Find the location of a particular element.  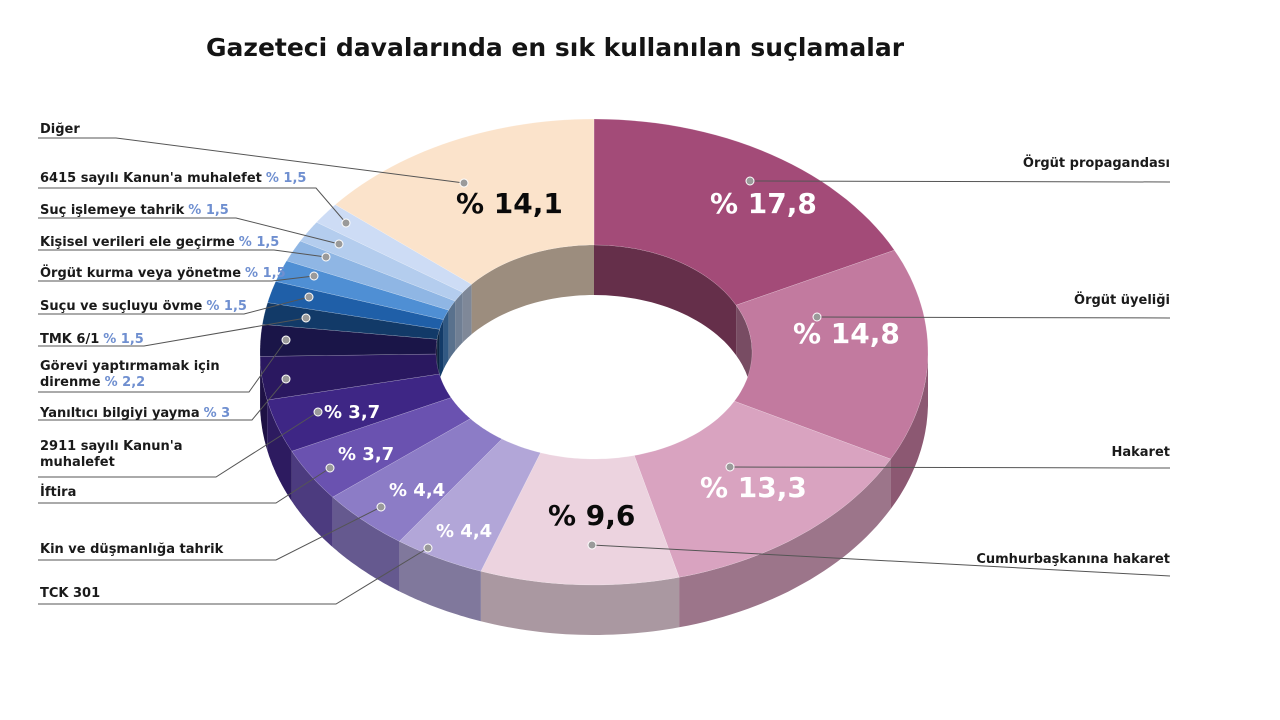

slice-value: % 13,3 is located at coordinates (753, 487).